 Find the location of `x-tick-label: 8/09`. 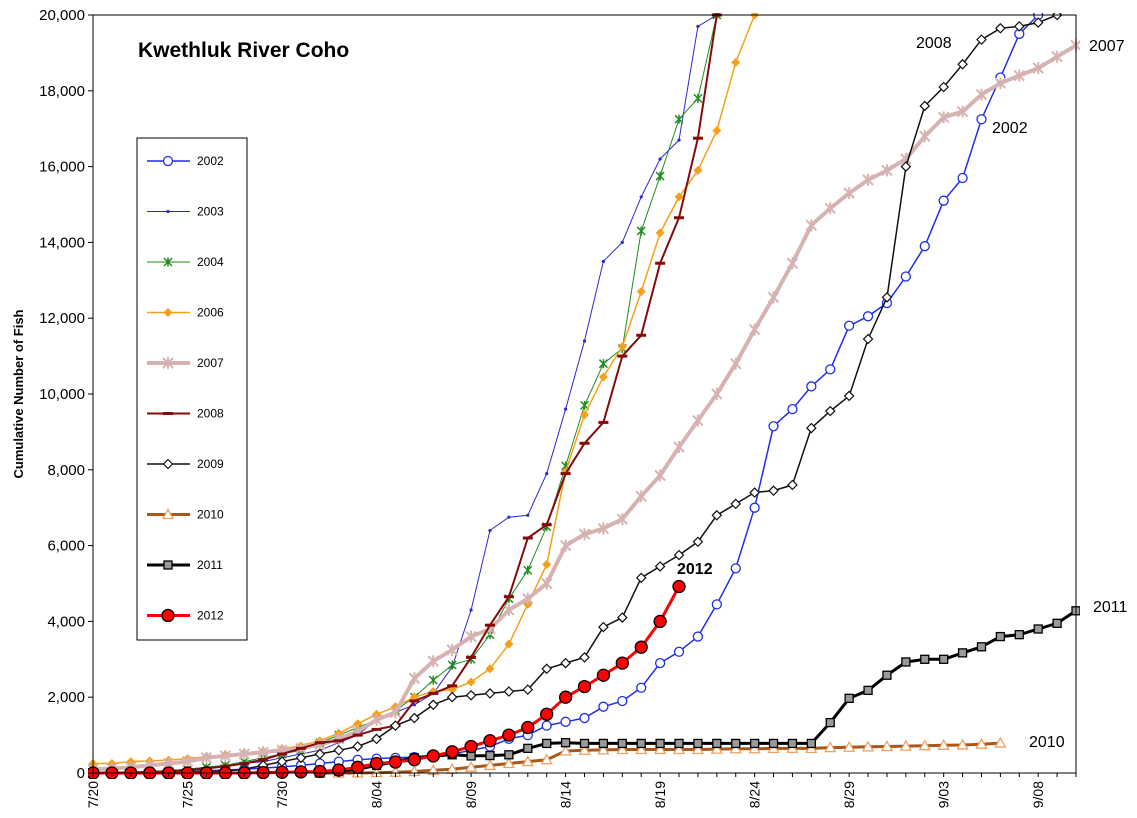

x-tick-label: 8/09 is located at coordinates (471, 794).